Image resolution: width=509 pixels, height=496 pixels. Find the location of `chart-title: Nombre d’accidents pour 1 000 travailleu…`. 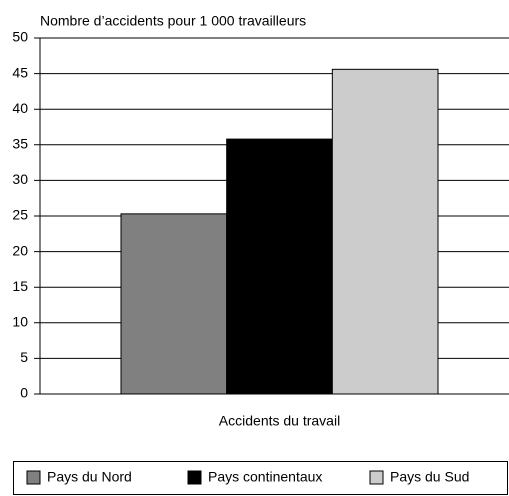

chart-title: Nombre d’accidents pour 1 000 travailleu… is located at coordinates (173, 21).